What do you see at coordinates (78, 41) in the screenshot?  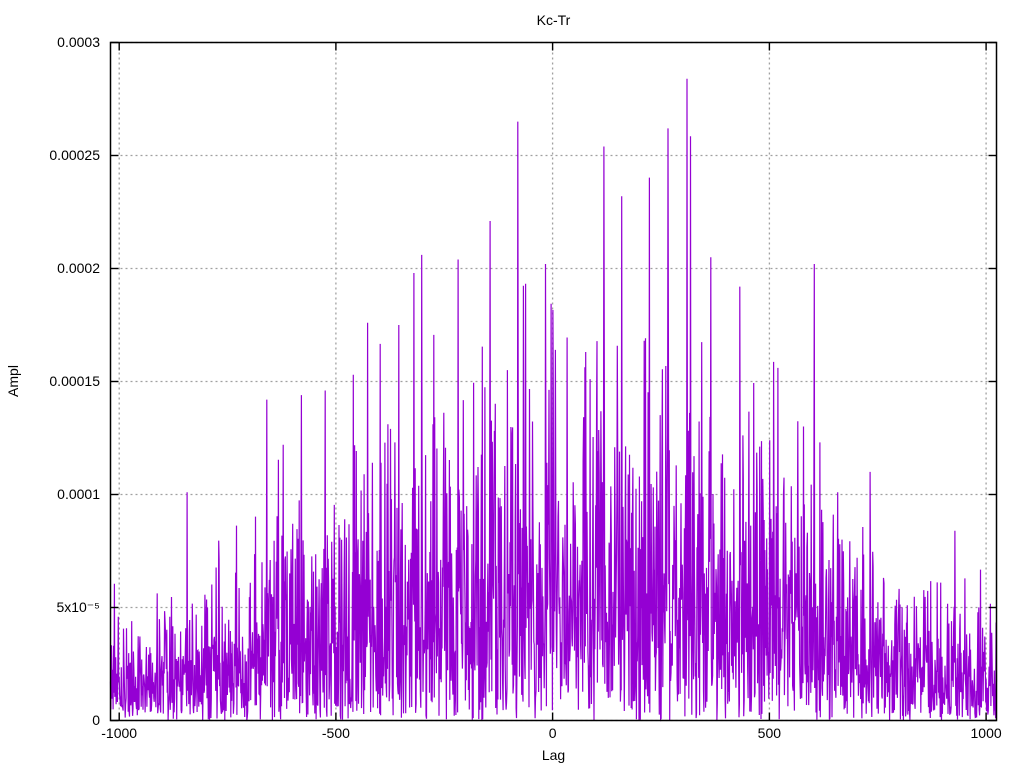 I see `y-tick-label: 0.0003` at bounding box center [78, 41].